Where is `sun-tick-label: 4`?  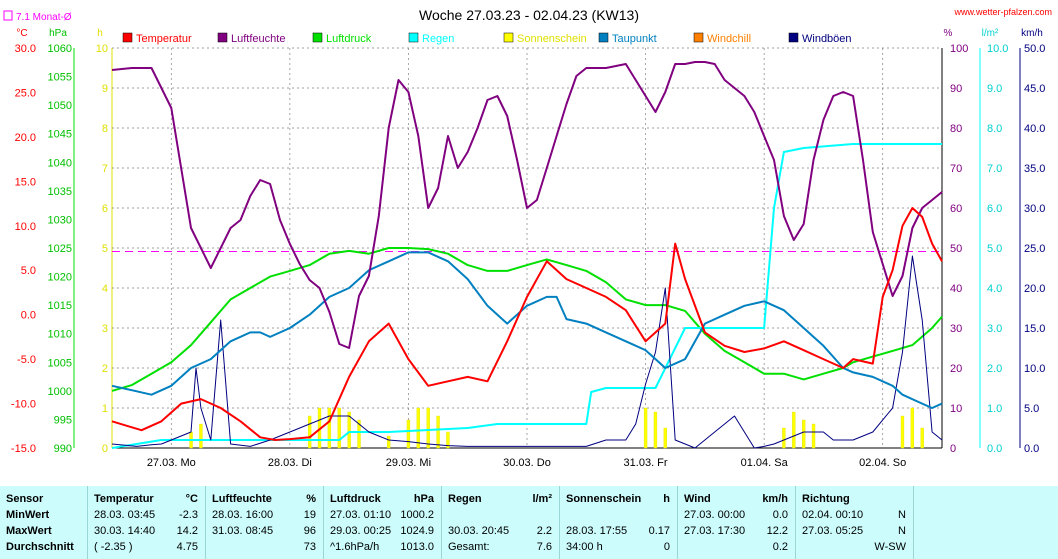
sun-tick-label: 4 is located at coordinates (105, 289).